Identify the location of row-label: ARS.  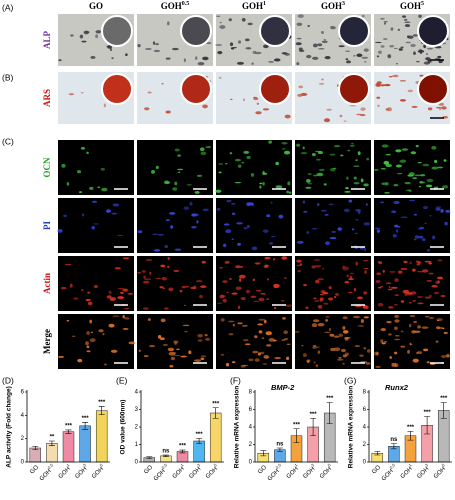
(47, 98).